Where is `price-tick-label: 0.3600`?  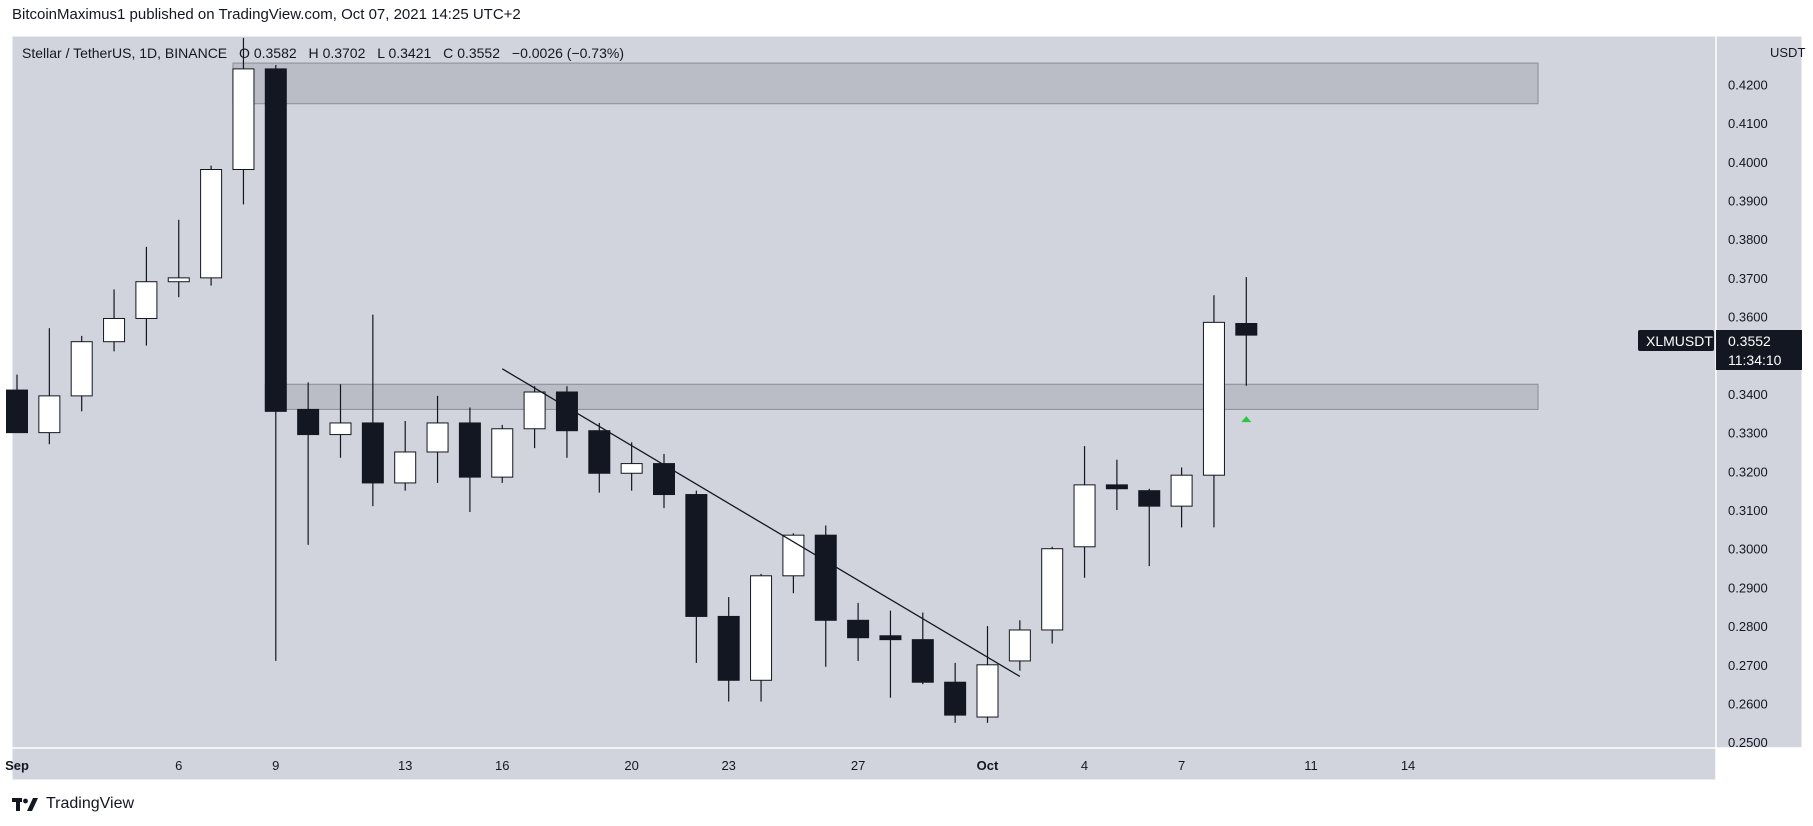 price-tick-label: 0.3600 is located at coordinates (1748, 317).